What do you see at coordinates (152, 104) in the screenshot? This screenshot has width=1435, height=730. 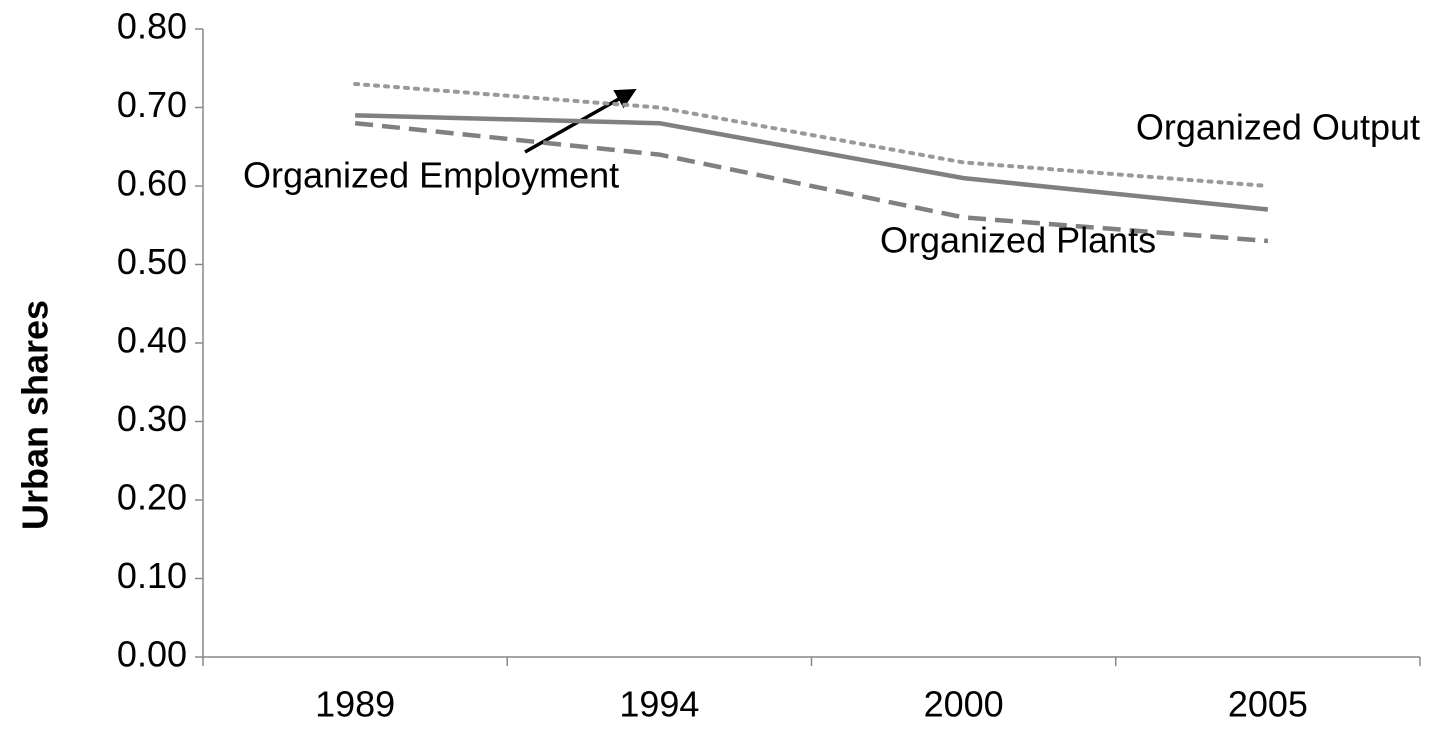 I see `y-tick-label: 0.70` at bounding box center [152, 104].